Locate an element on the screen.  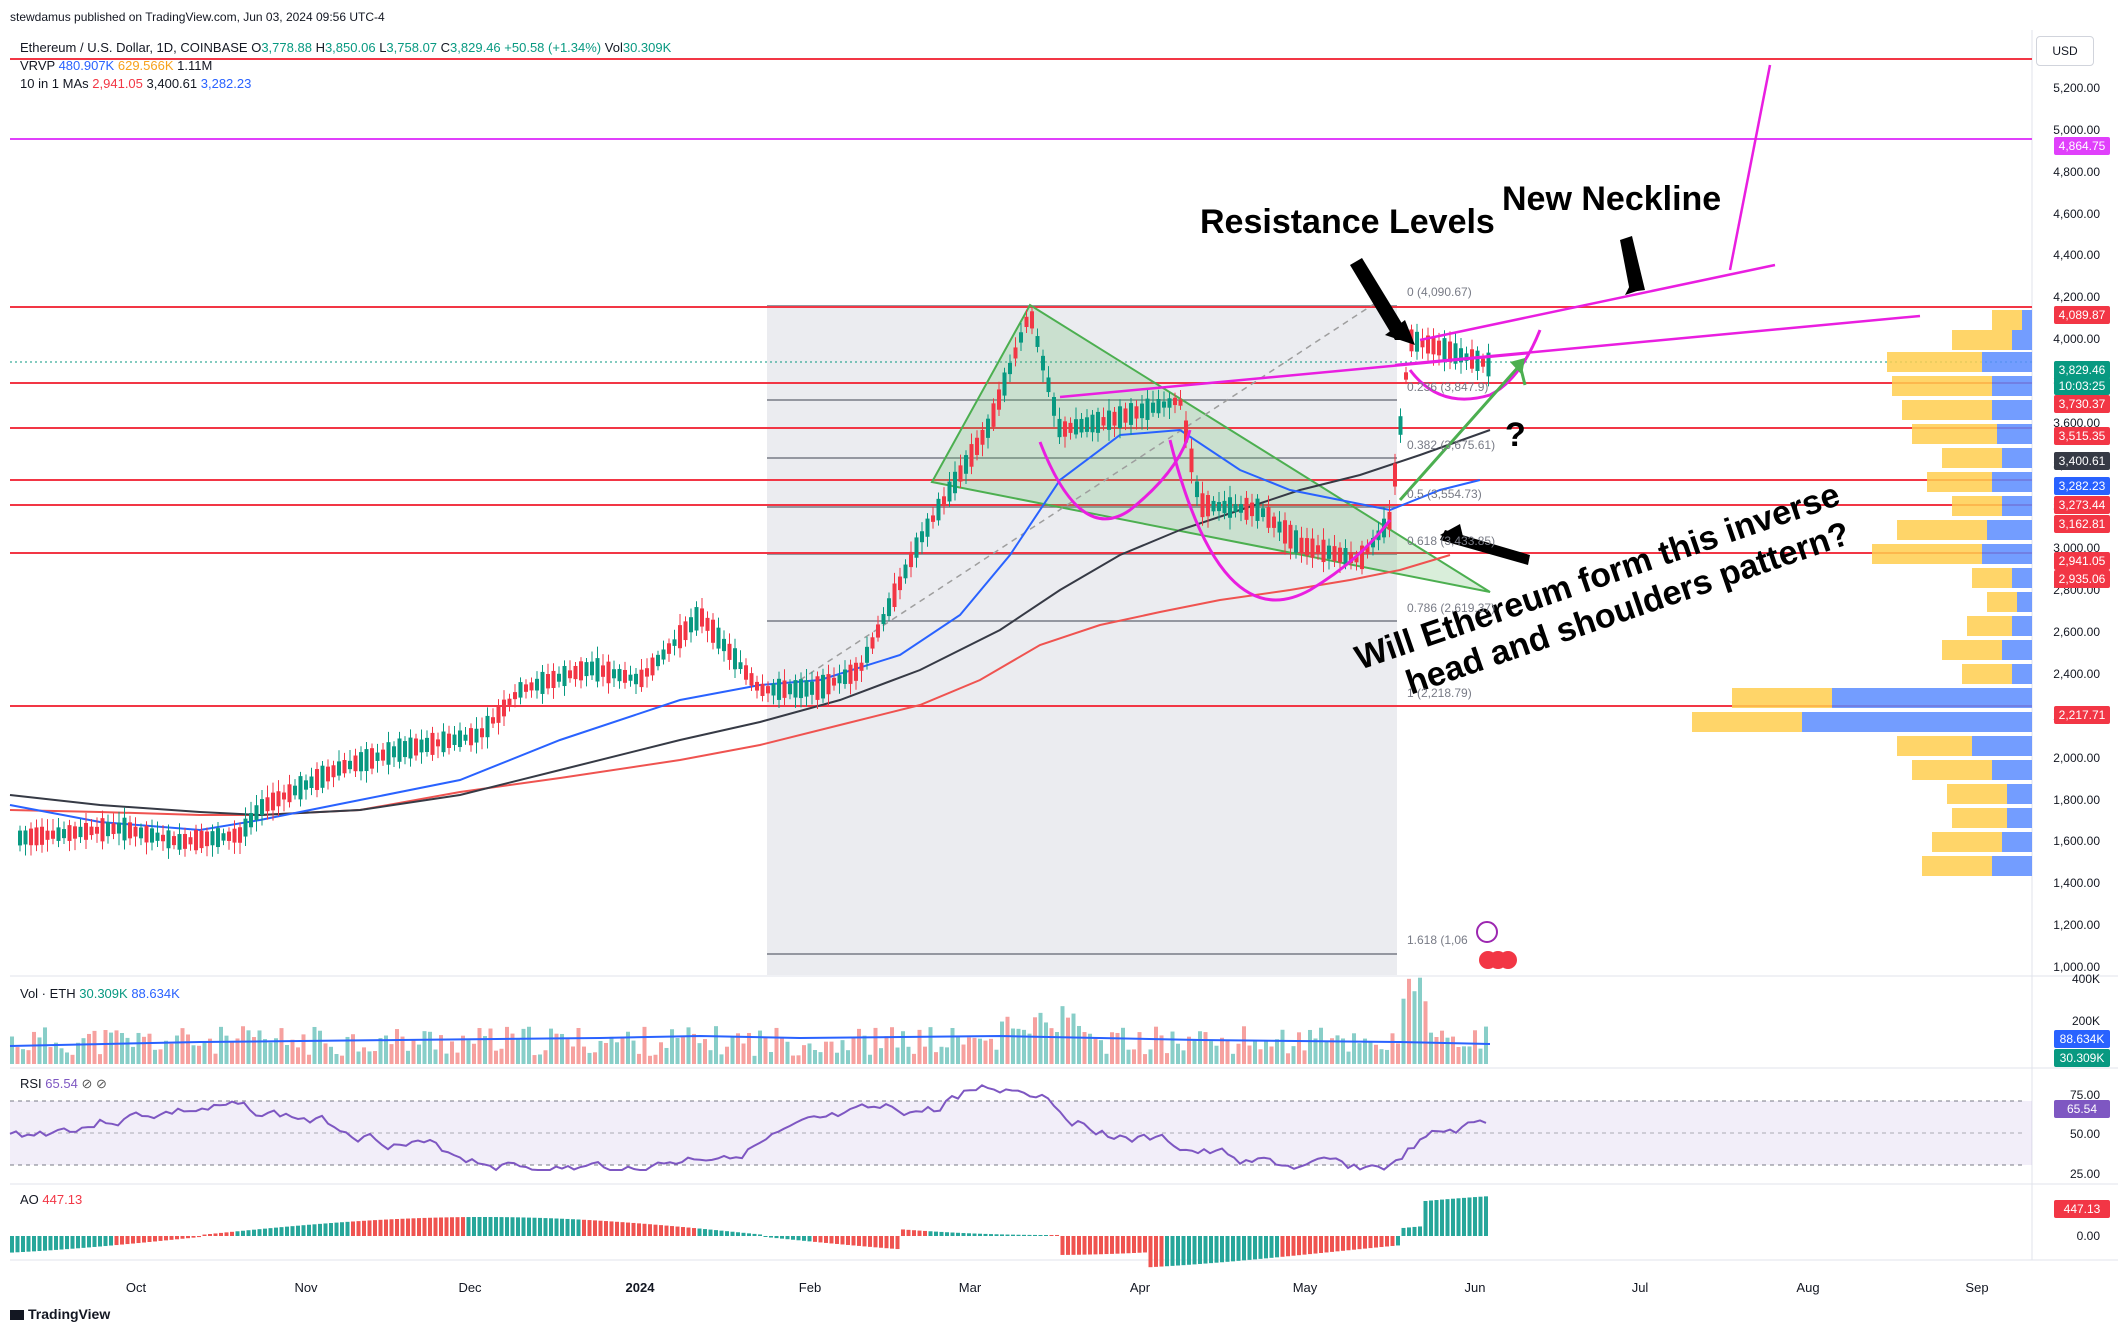
price-tag: 3,400.61 is located at coordinates (2082, 461).